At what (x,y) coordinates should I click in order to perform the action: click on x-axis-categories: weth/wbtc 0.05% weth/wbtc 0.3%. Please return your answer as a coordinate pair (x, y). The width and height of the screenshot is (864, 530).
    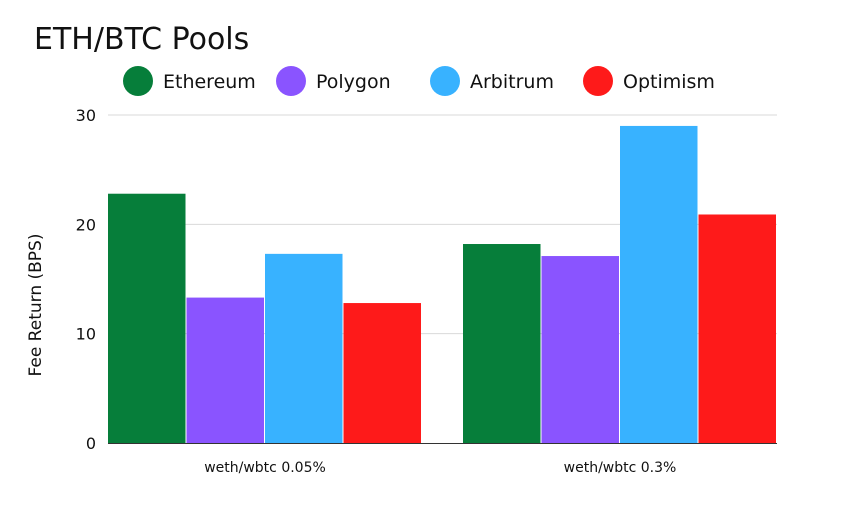
    Looking at the image, I should click on (440, 468).